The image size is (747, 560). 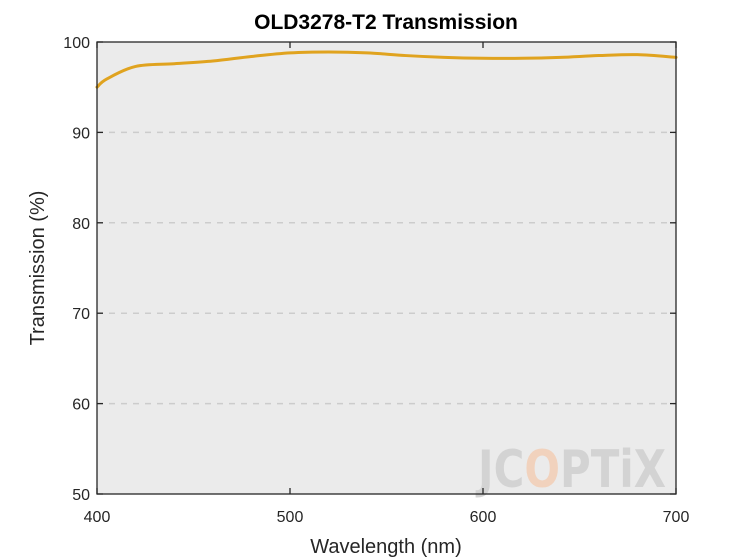 What do you see at coordinates (626, 470) in the screenshot?
I see `watermark-letter: i` at bounding box center [626, 470].